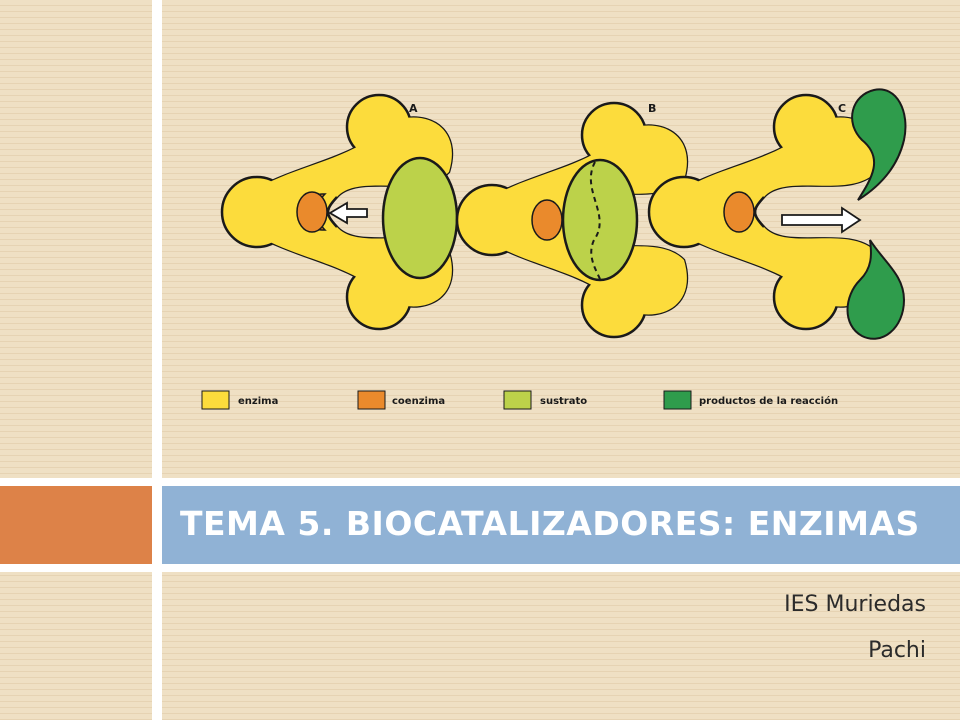 This screenshot has height=720, width=960. What do you see at coordinates (480, 482) in the screenshot?
I see `horizontal-divider-top` at bounding box center [480, 482].